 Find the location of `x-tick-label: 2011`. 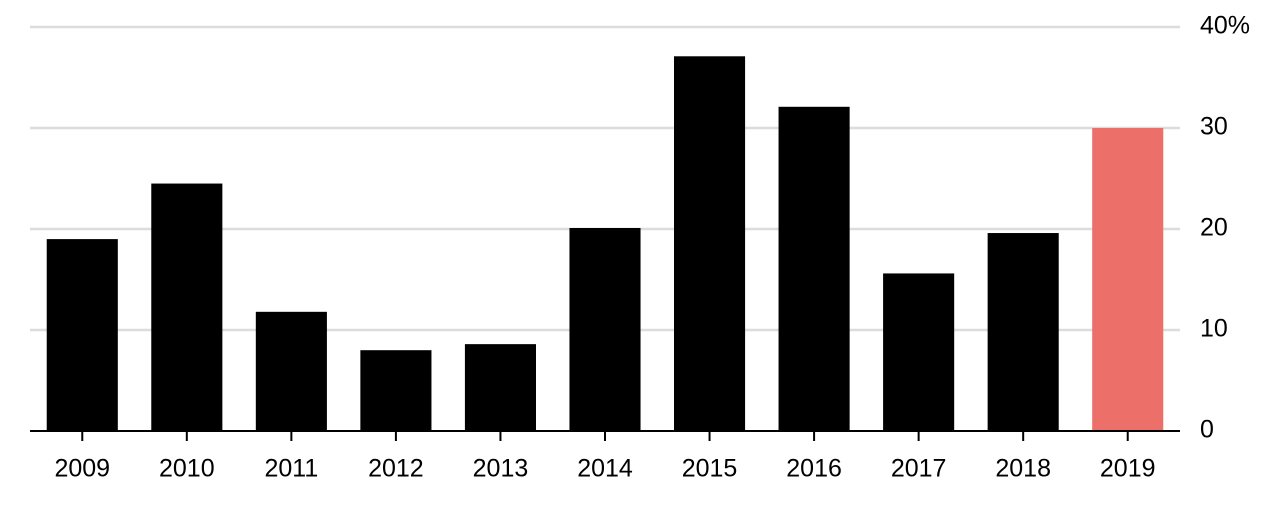

x-tick-label: 2011 is located at coordinates (291, 469).